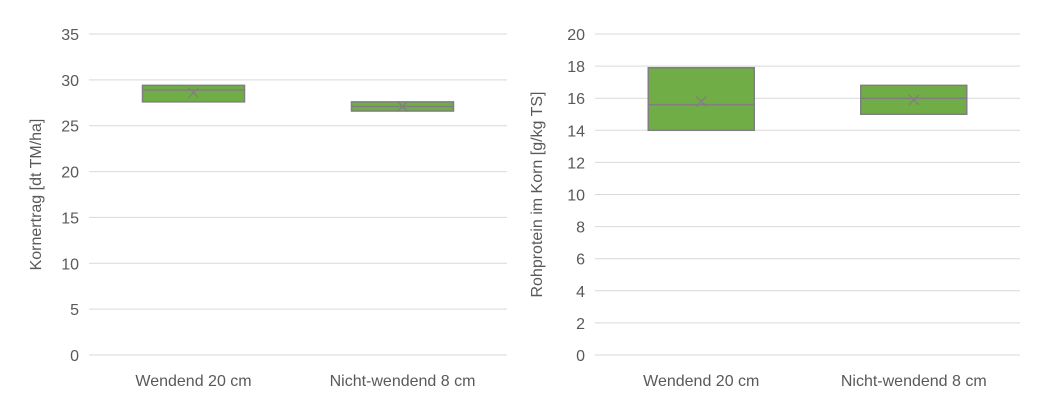 The image size is (1060, 410). What do you see at coordinates (576, 131) in the screenshot?
I see `y-tick-label: 14` at bounding box center [576, 131].